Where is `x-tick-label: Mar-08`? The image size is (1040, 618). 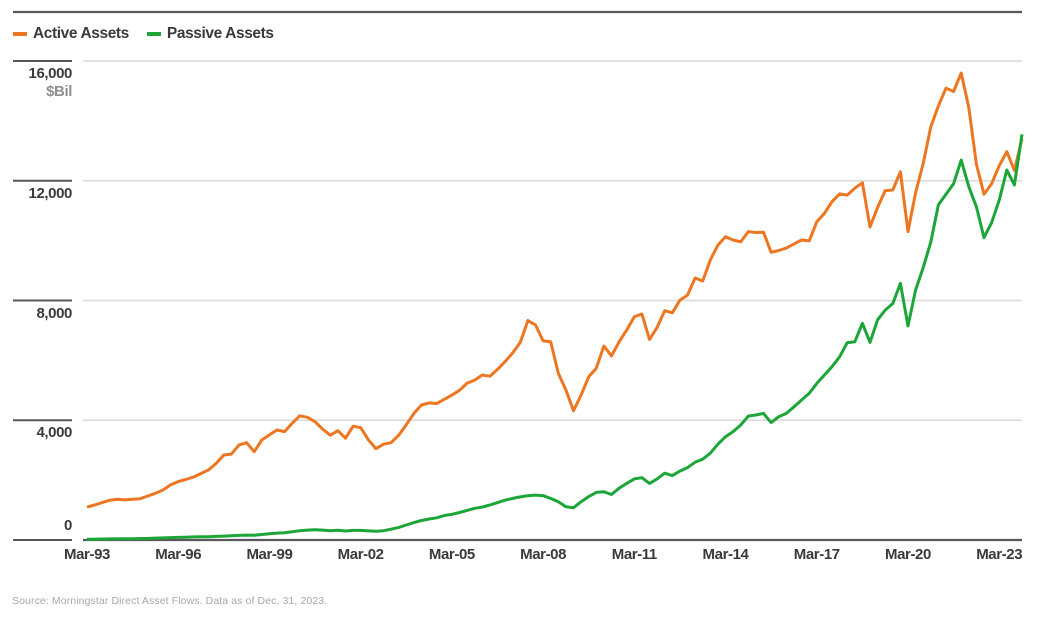 x-tick-label: Mar-08 is located at coordinates (543, 554).